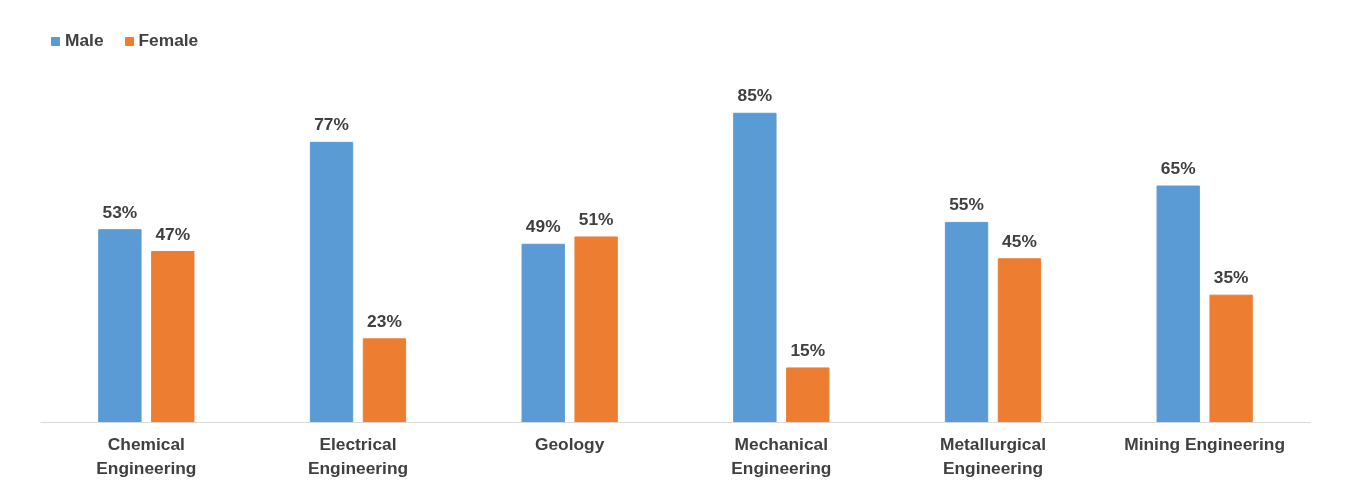 Image resolution: width=1359 pixels, height=484 pixels. What do you see at coordinates (1178, 168) in the screenshot?
I see `data-label: 65%` at bounding box center [1178, 168].